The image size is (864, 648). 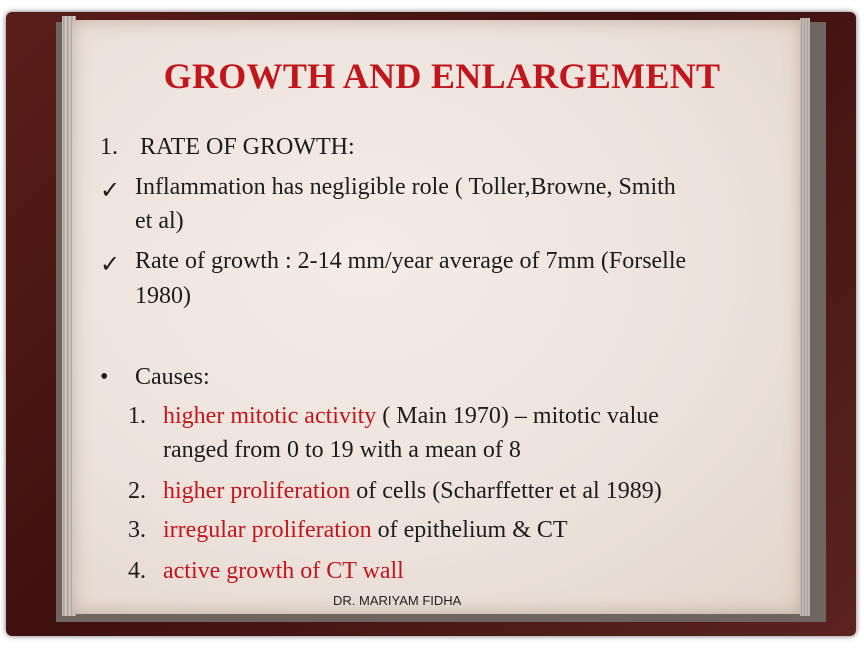 What do you see at coordinates (159, 221) in the screenshot?
I see `bullet1-line2: et al)` at bounding box center [159, 221].